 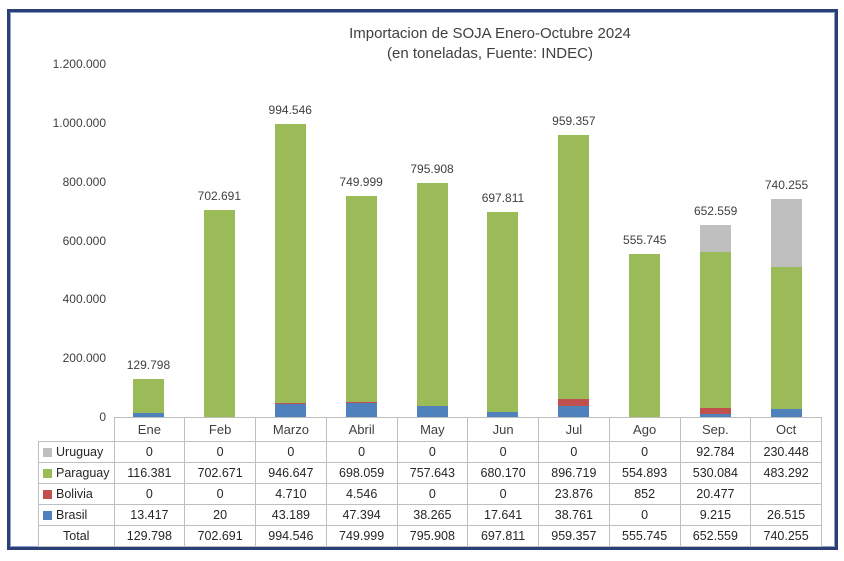 I want to click on table-value-cell: 43.189, so click(x=291, y=515).